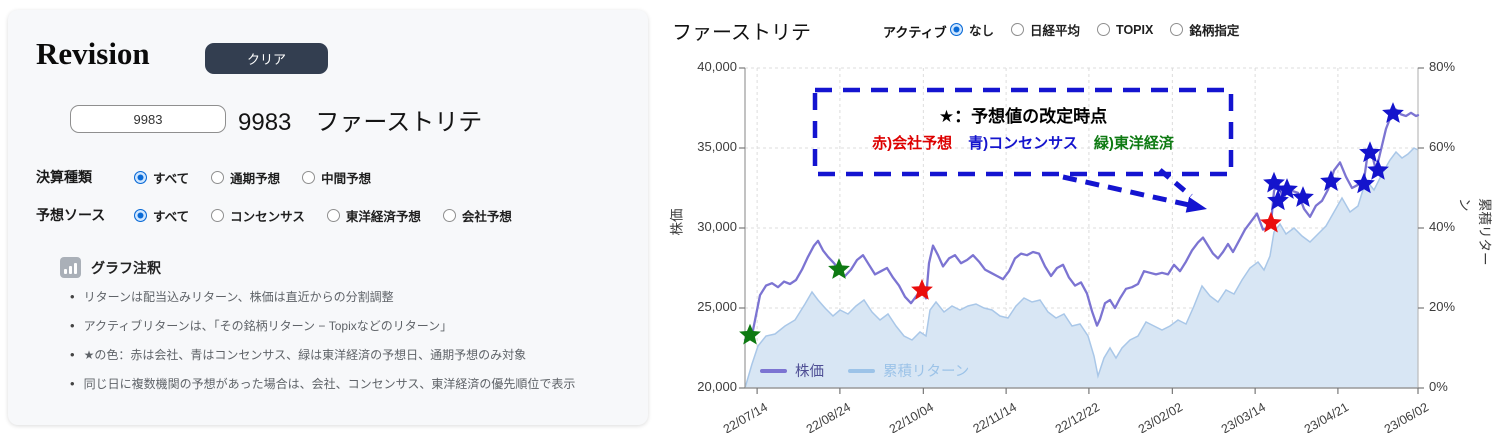  Describe the element at coordinates (322, 296) in the screenshot. I see `list-item: リターンは配当込みリターン、株価は直近からの分割調整` at that location.